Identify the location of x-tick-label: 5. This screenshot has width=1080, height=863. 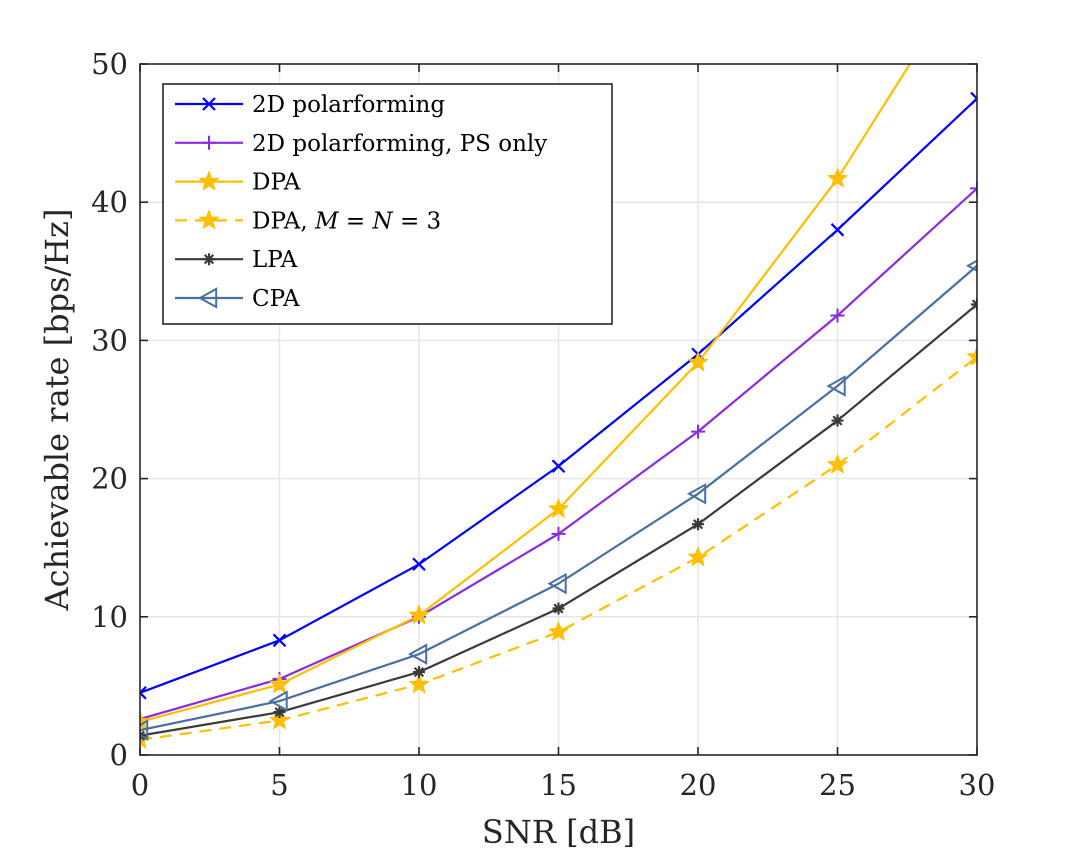
(279, 785).